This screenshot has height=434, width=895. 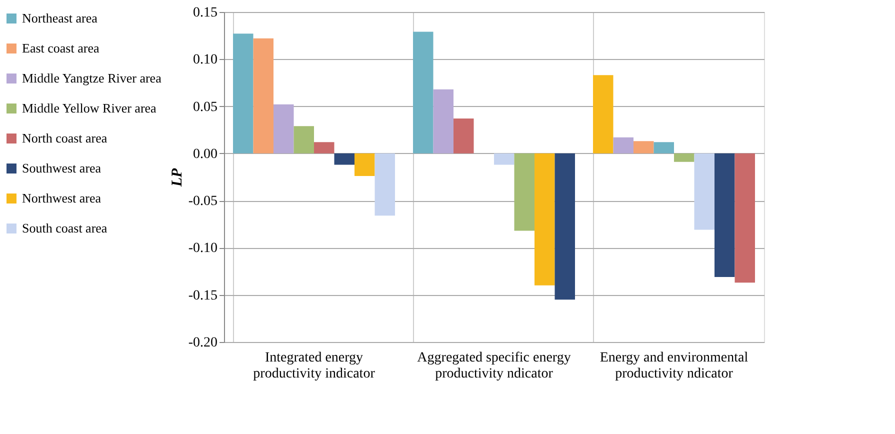 What do you see at coordinates (203, 343) in the screenshot?
I see `y-tick-label: -0.20` at bounding box center [203, 343].